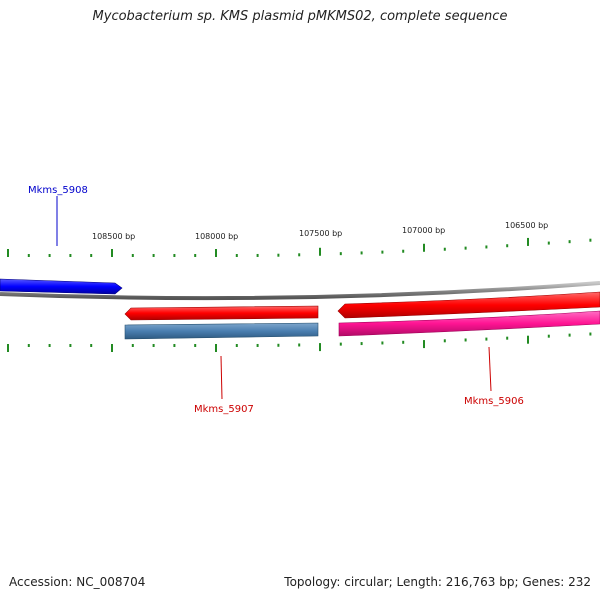 This screenshot has height=600, width=600. Describe the element at coordinates (216, 236) in the screenshot. I see `ruler-label-108000: 108000 bp` at that location.